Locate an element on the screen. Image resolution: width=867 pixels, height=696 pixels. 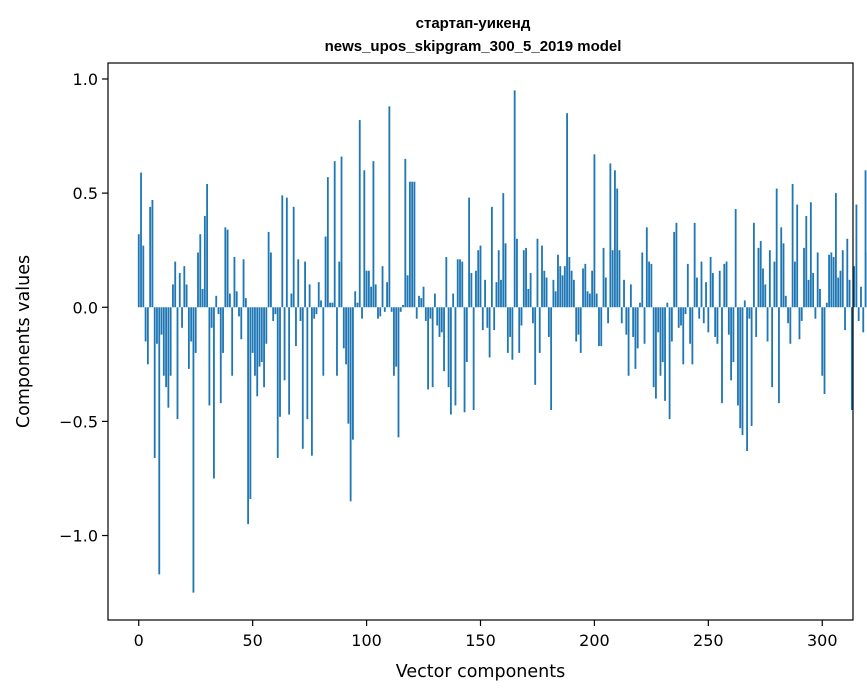
y-tick-label: 0.0 is located at coordinates (85, 307).